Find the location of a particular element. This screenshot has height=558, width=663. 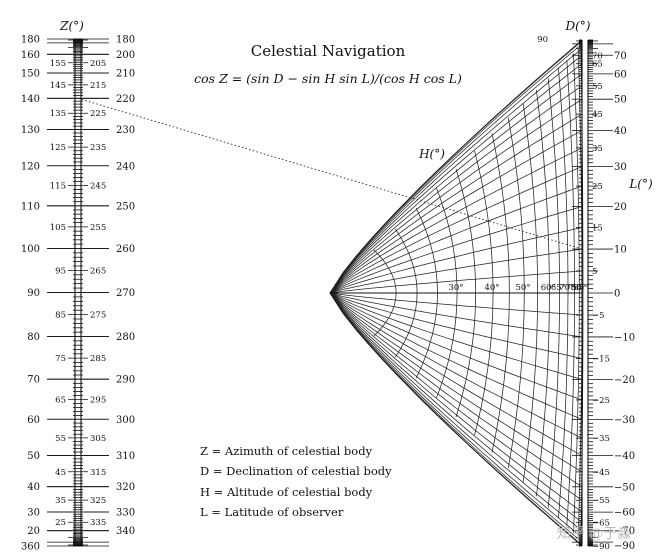

z-label-inner-right: 225 is located at coordinates (98, 114).